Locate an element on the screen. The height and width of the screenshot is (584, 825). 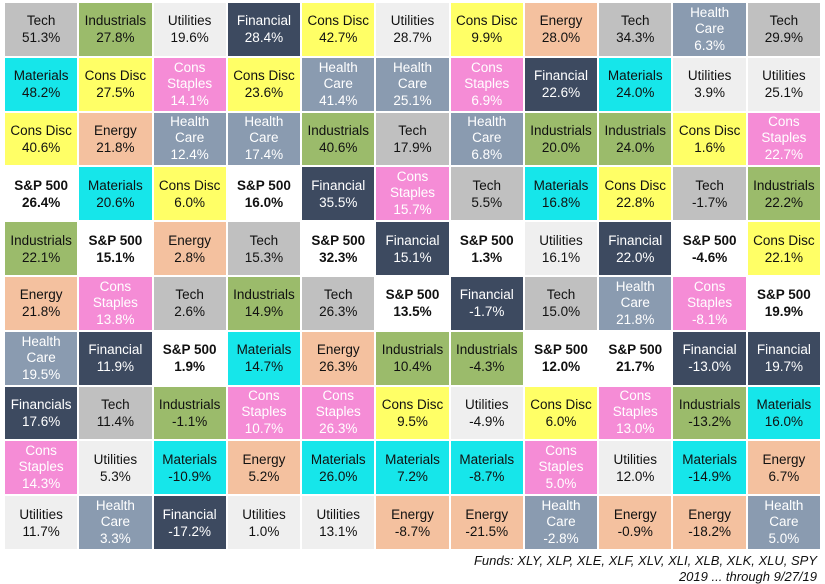
cell-energy: Energy 21.8% is located at coordinates (41, 303).